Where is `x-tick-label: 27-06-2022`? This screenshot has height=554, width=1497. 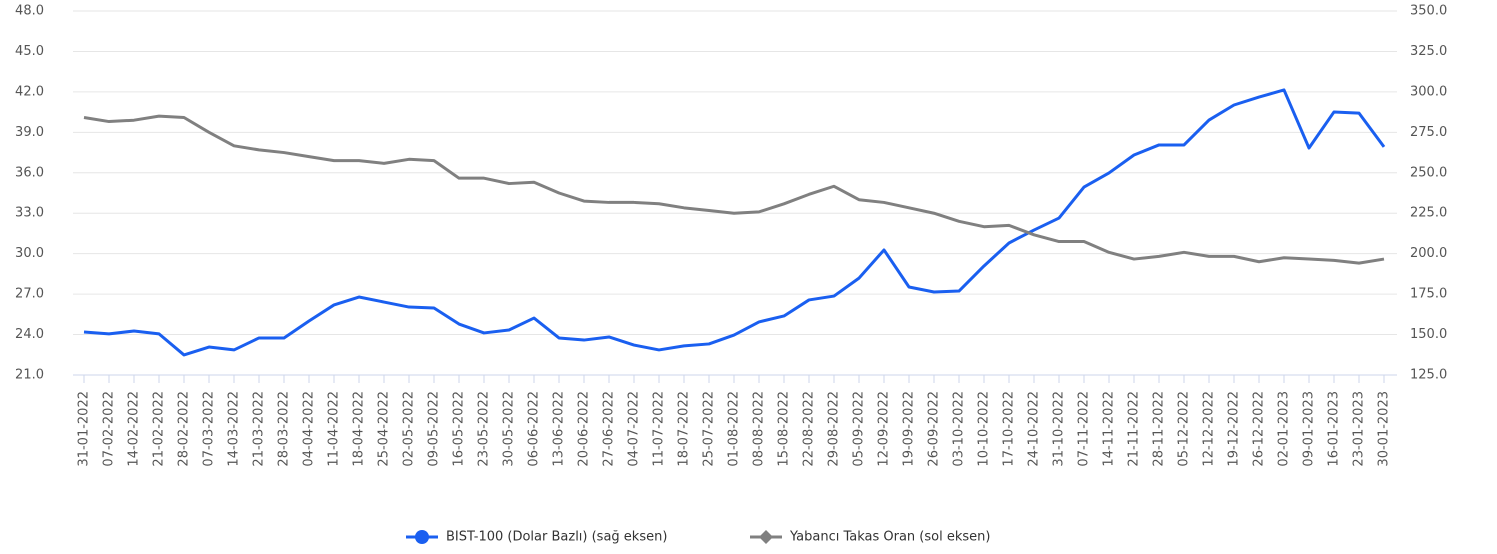 x-tick-label: 27-06-2022 is located at coordinates (609, 429).